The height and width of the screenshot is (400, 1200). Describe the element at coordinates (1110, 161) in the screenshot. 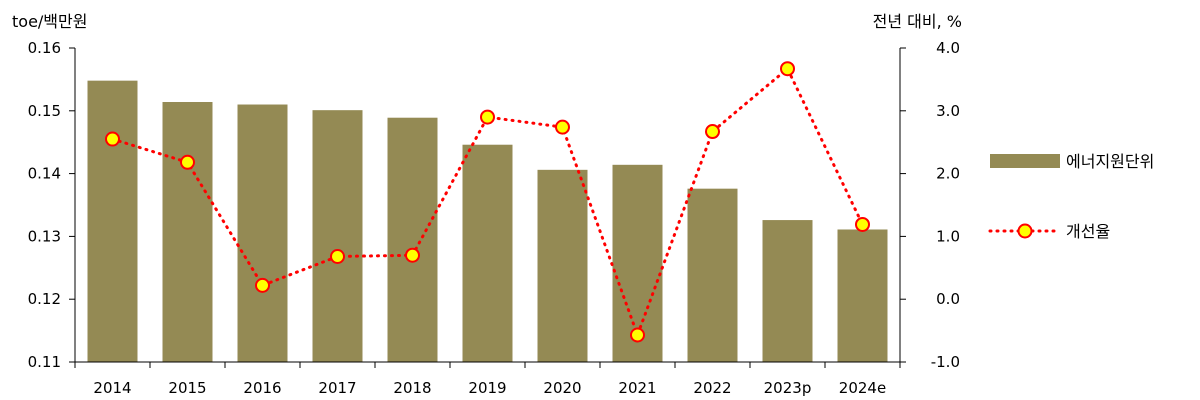

I see `legend-bar-label: 에너지원단위` at that location.